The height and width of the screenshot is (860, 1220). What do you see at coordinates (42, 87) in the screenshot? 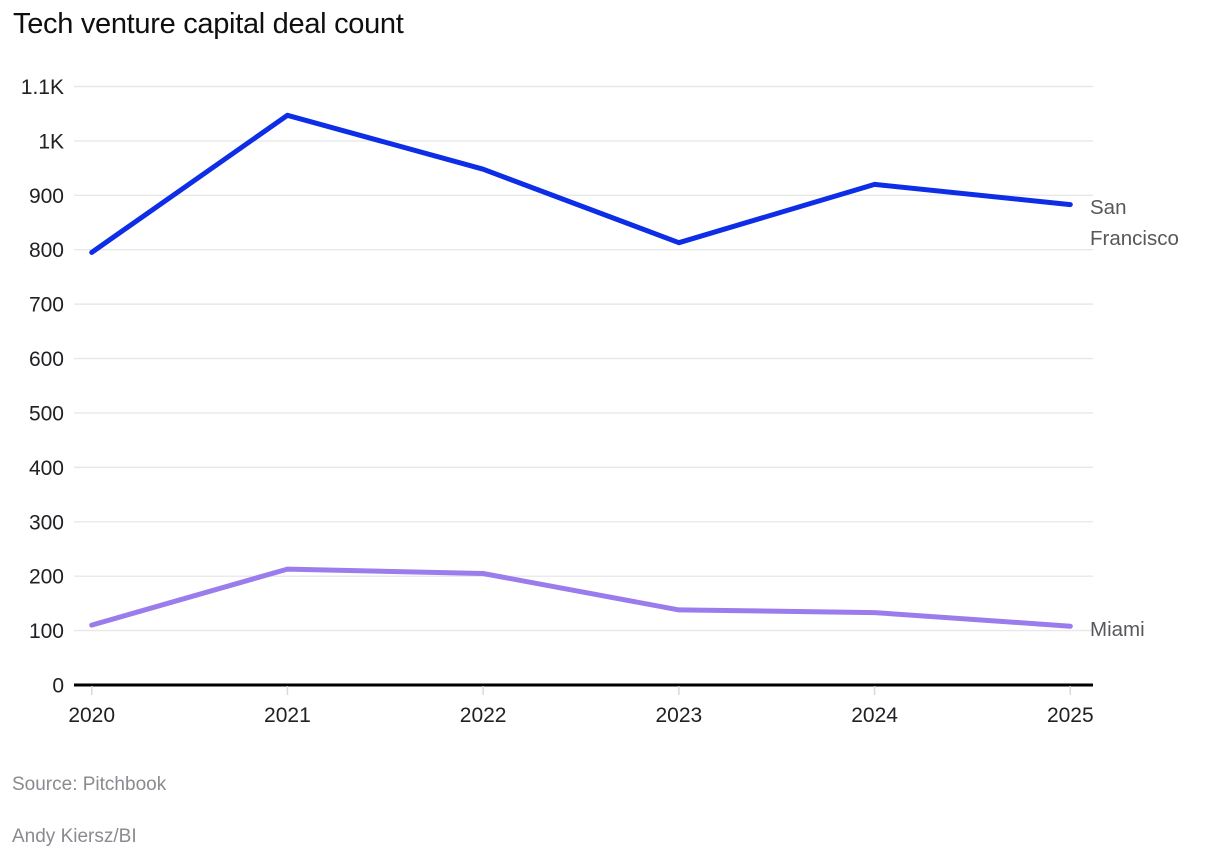
I see `y-axis-tick-label: 1.1K` at bounding box center [42, 87].